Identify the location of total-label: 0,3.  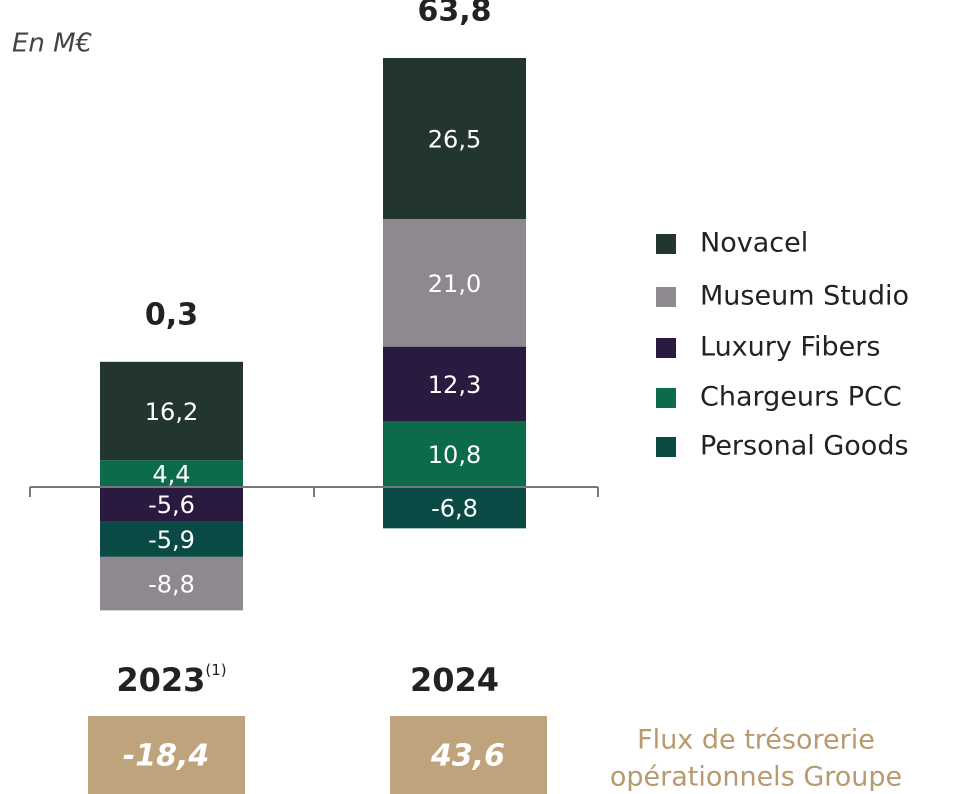
(171, 314).